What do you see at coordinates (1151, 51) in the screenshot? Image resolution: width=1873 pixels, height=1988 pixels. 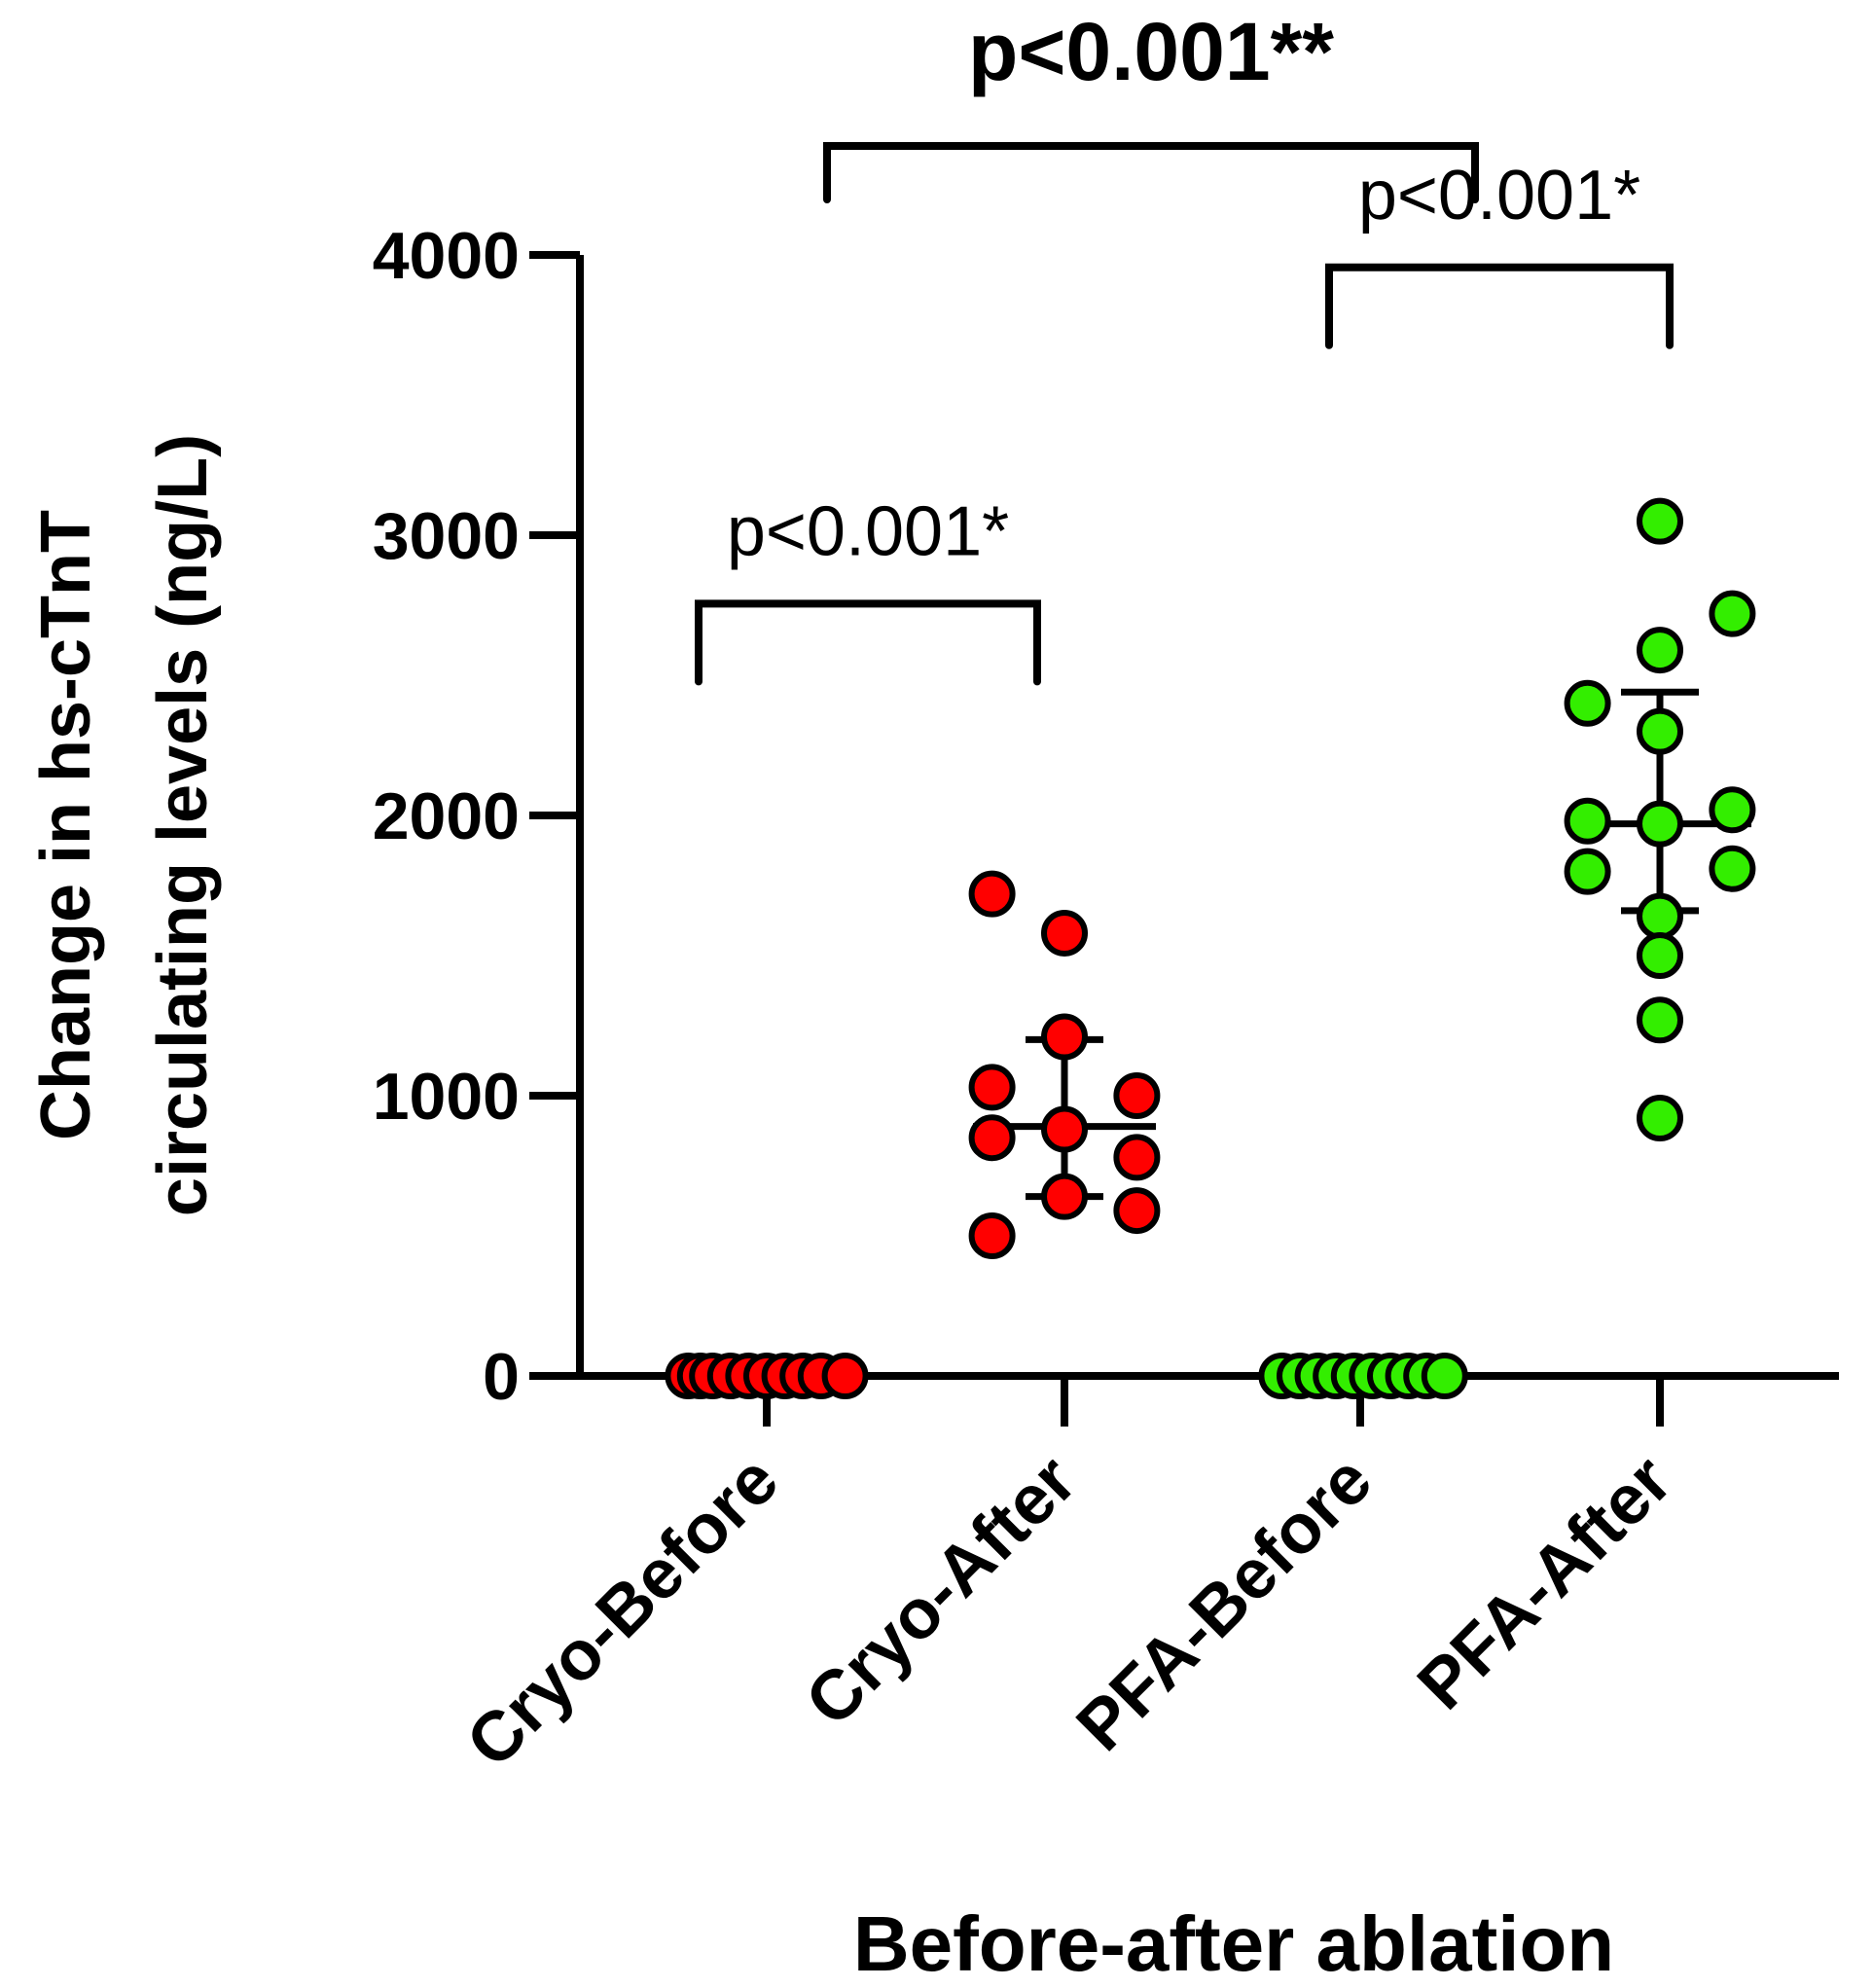 I see `significance-label: p<0.001**` at bounding box center [1151, 51].